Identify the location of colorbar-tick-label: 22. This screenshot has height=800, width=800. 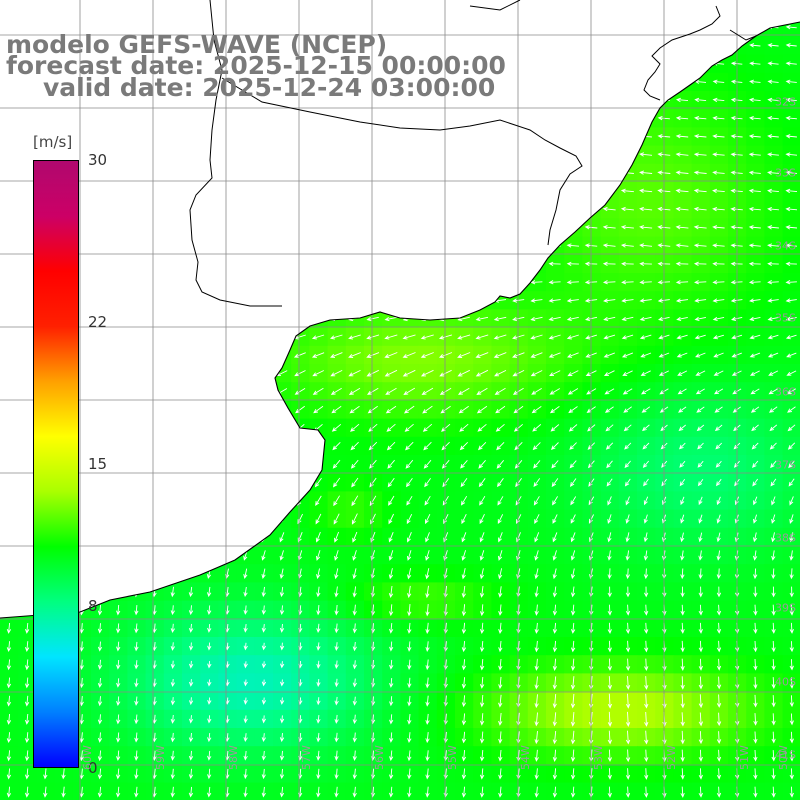
(98, 322).